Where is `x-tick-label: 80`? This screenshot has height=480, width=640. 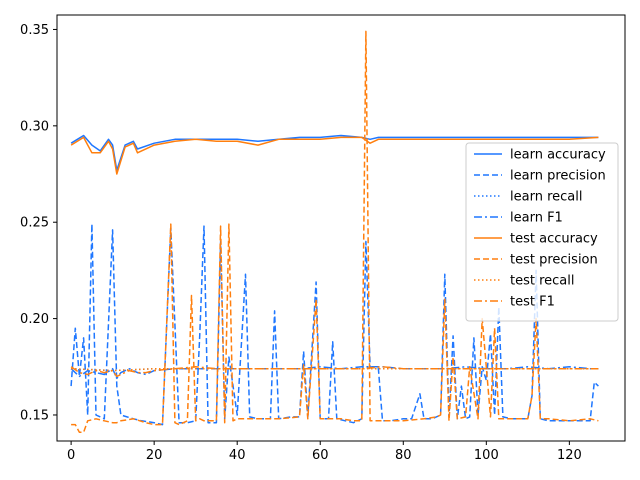 x-tick-label: 80 is located at coordinates (403, 455).